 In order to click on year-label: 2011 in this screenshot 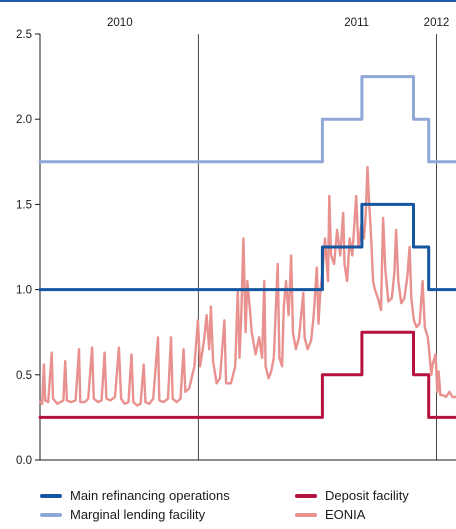, I will do `click(356, 23)`.